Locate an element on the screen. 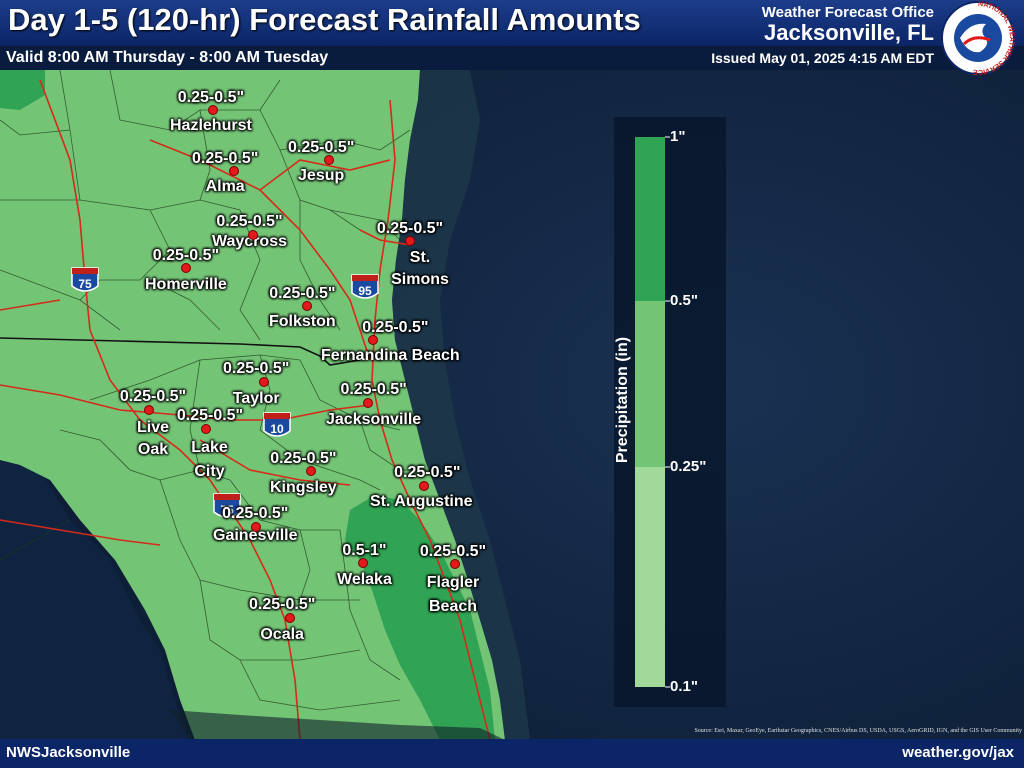 This screenshot has height=768, width=1024. city-folkston: 0.25-0.5" Folkston is located at coordinates (302, 308).